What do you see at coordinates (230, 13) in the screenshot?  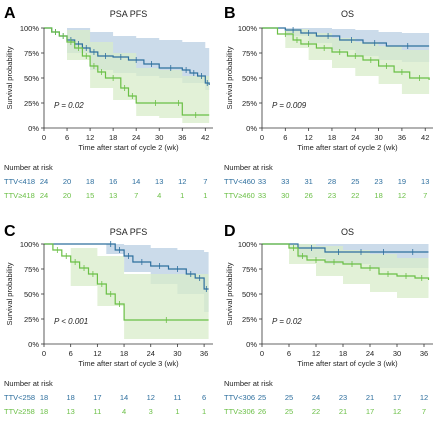 I see `panel-label: B` at bounding box center [230, 13].